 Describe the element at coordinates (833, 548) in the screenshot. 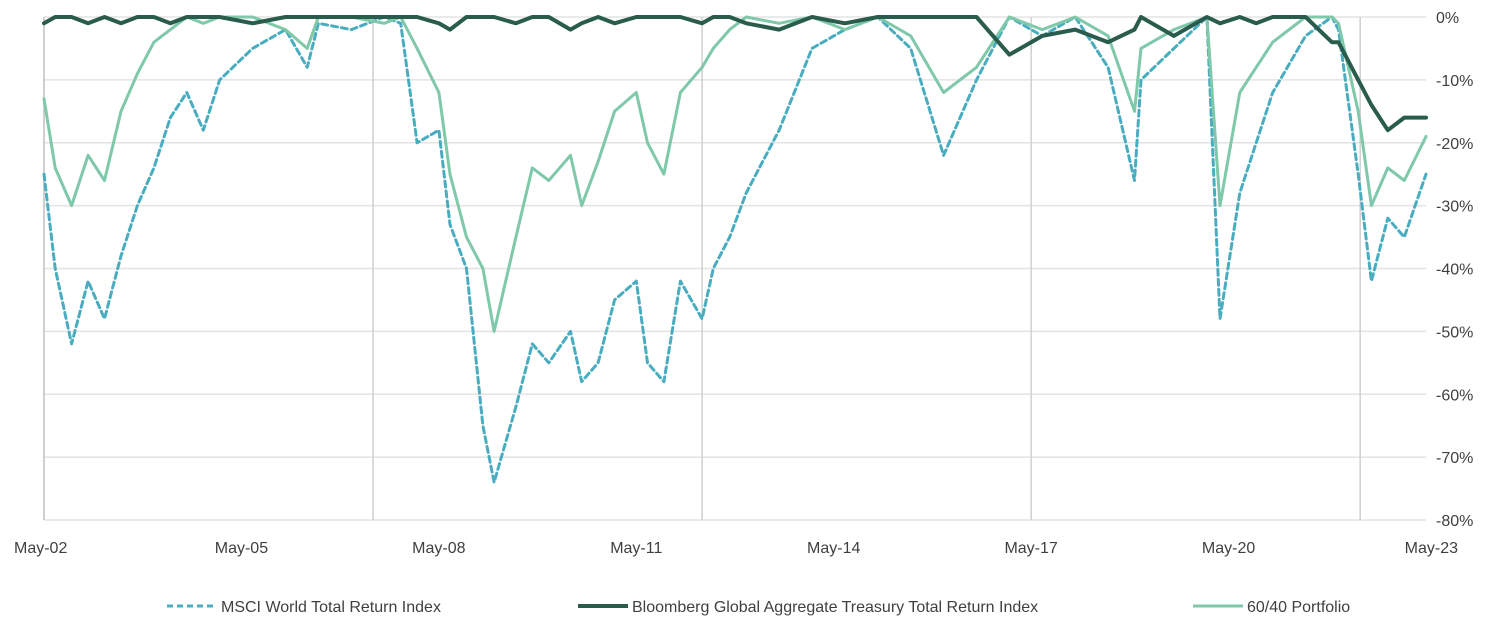

I see `x-tick-label: May-14` at that location.